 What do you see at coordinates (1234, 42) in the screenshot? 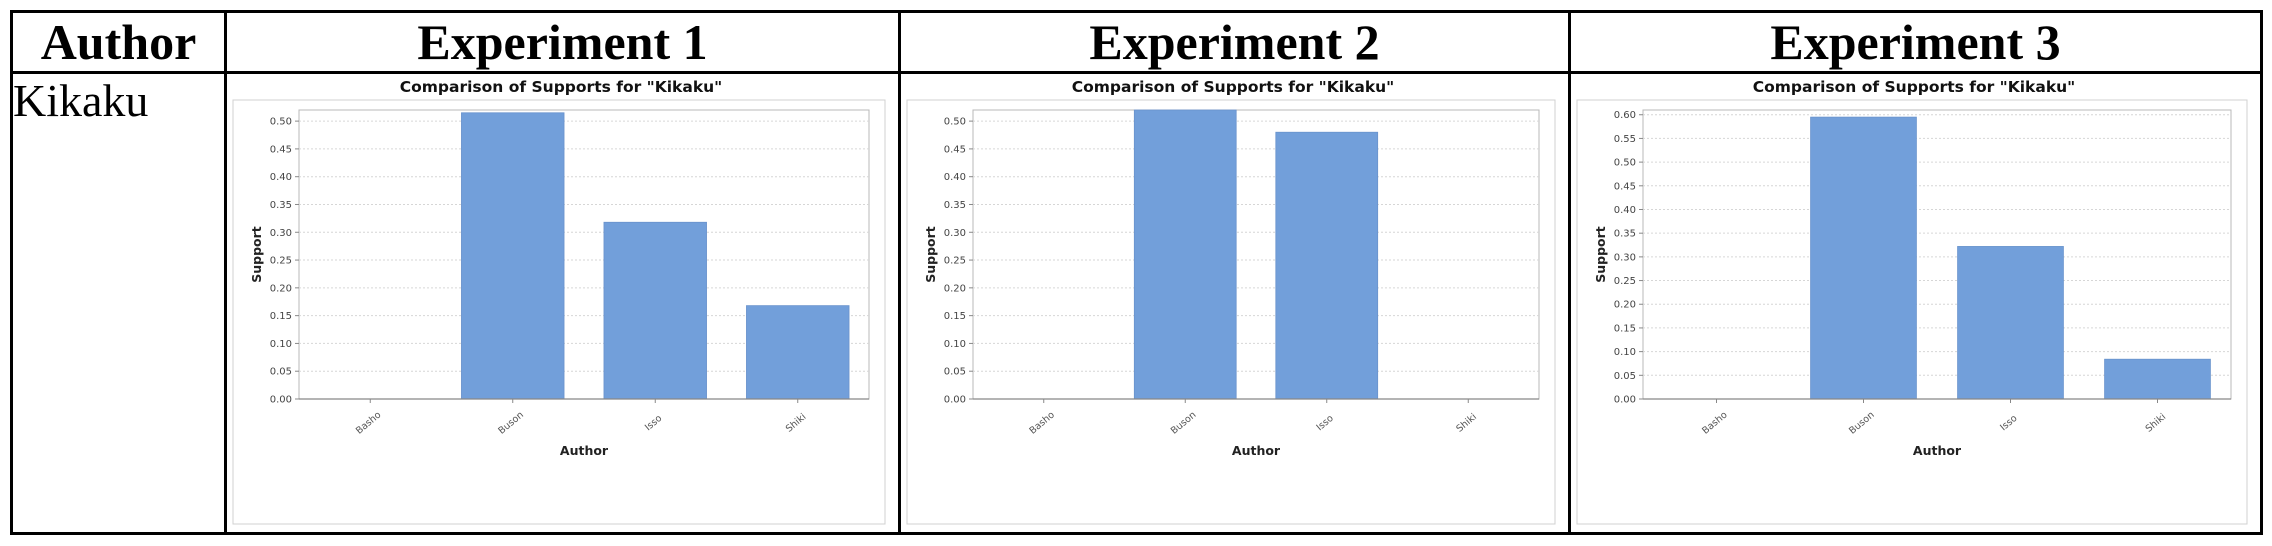
I see `header-experiment-2: Experiment 2` at bounding box center [1234, 42].